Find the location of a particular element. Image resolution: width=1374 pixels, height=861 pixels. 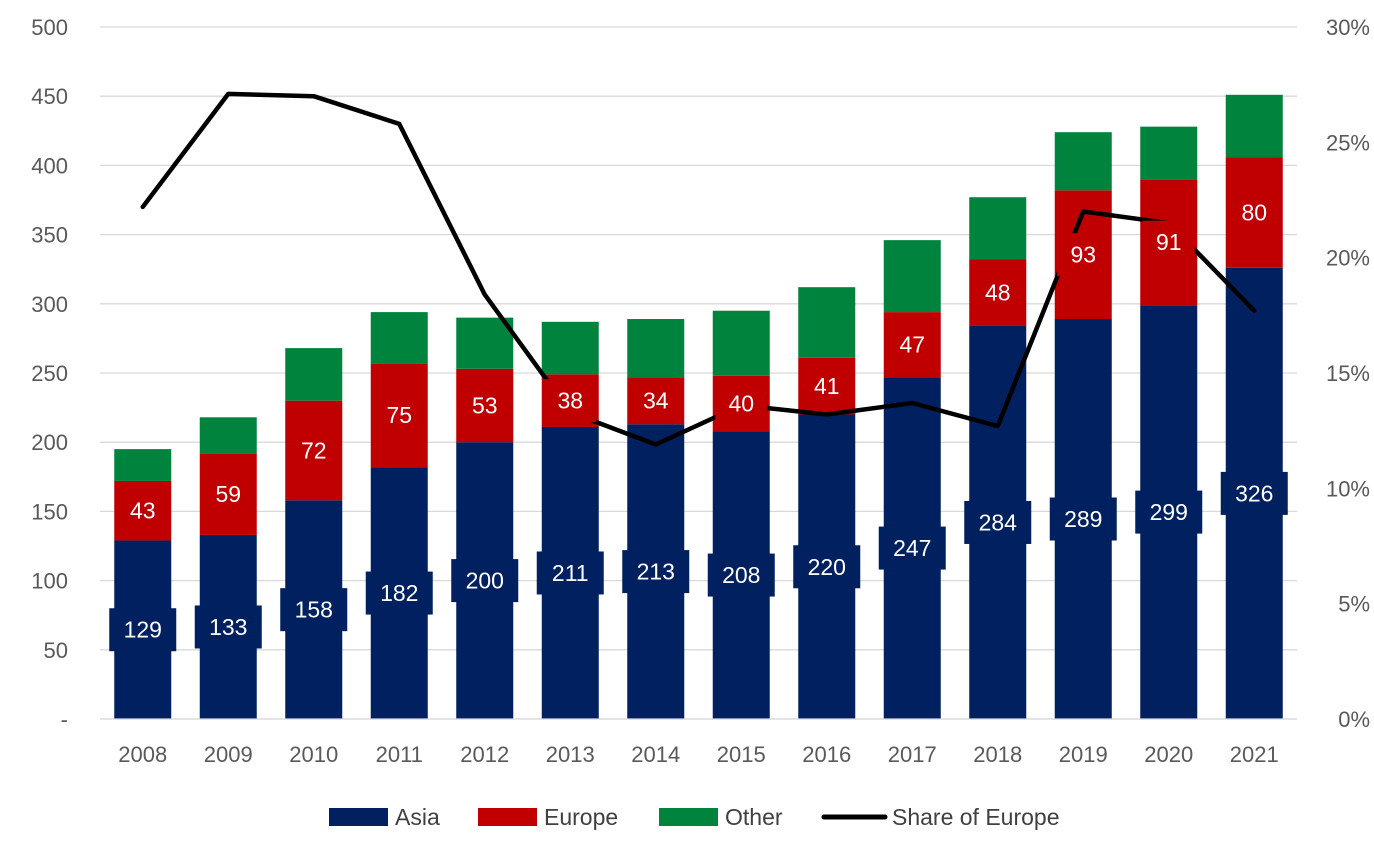

x-tick-label: 2010 is located at coordinates (313, 754).